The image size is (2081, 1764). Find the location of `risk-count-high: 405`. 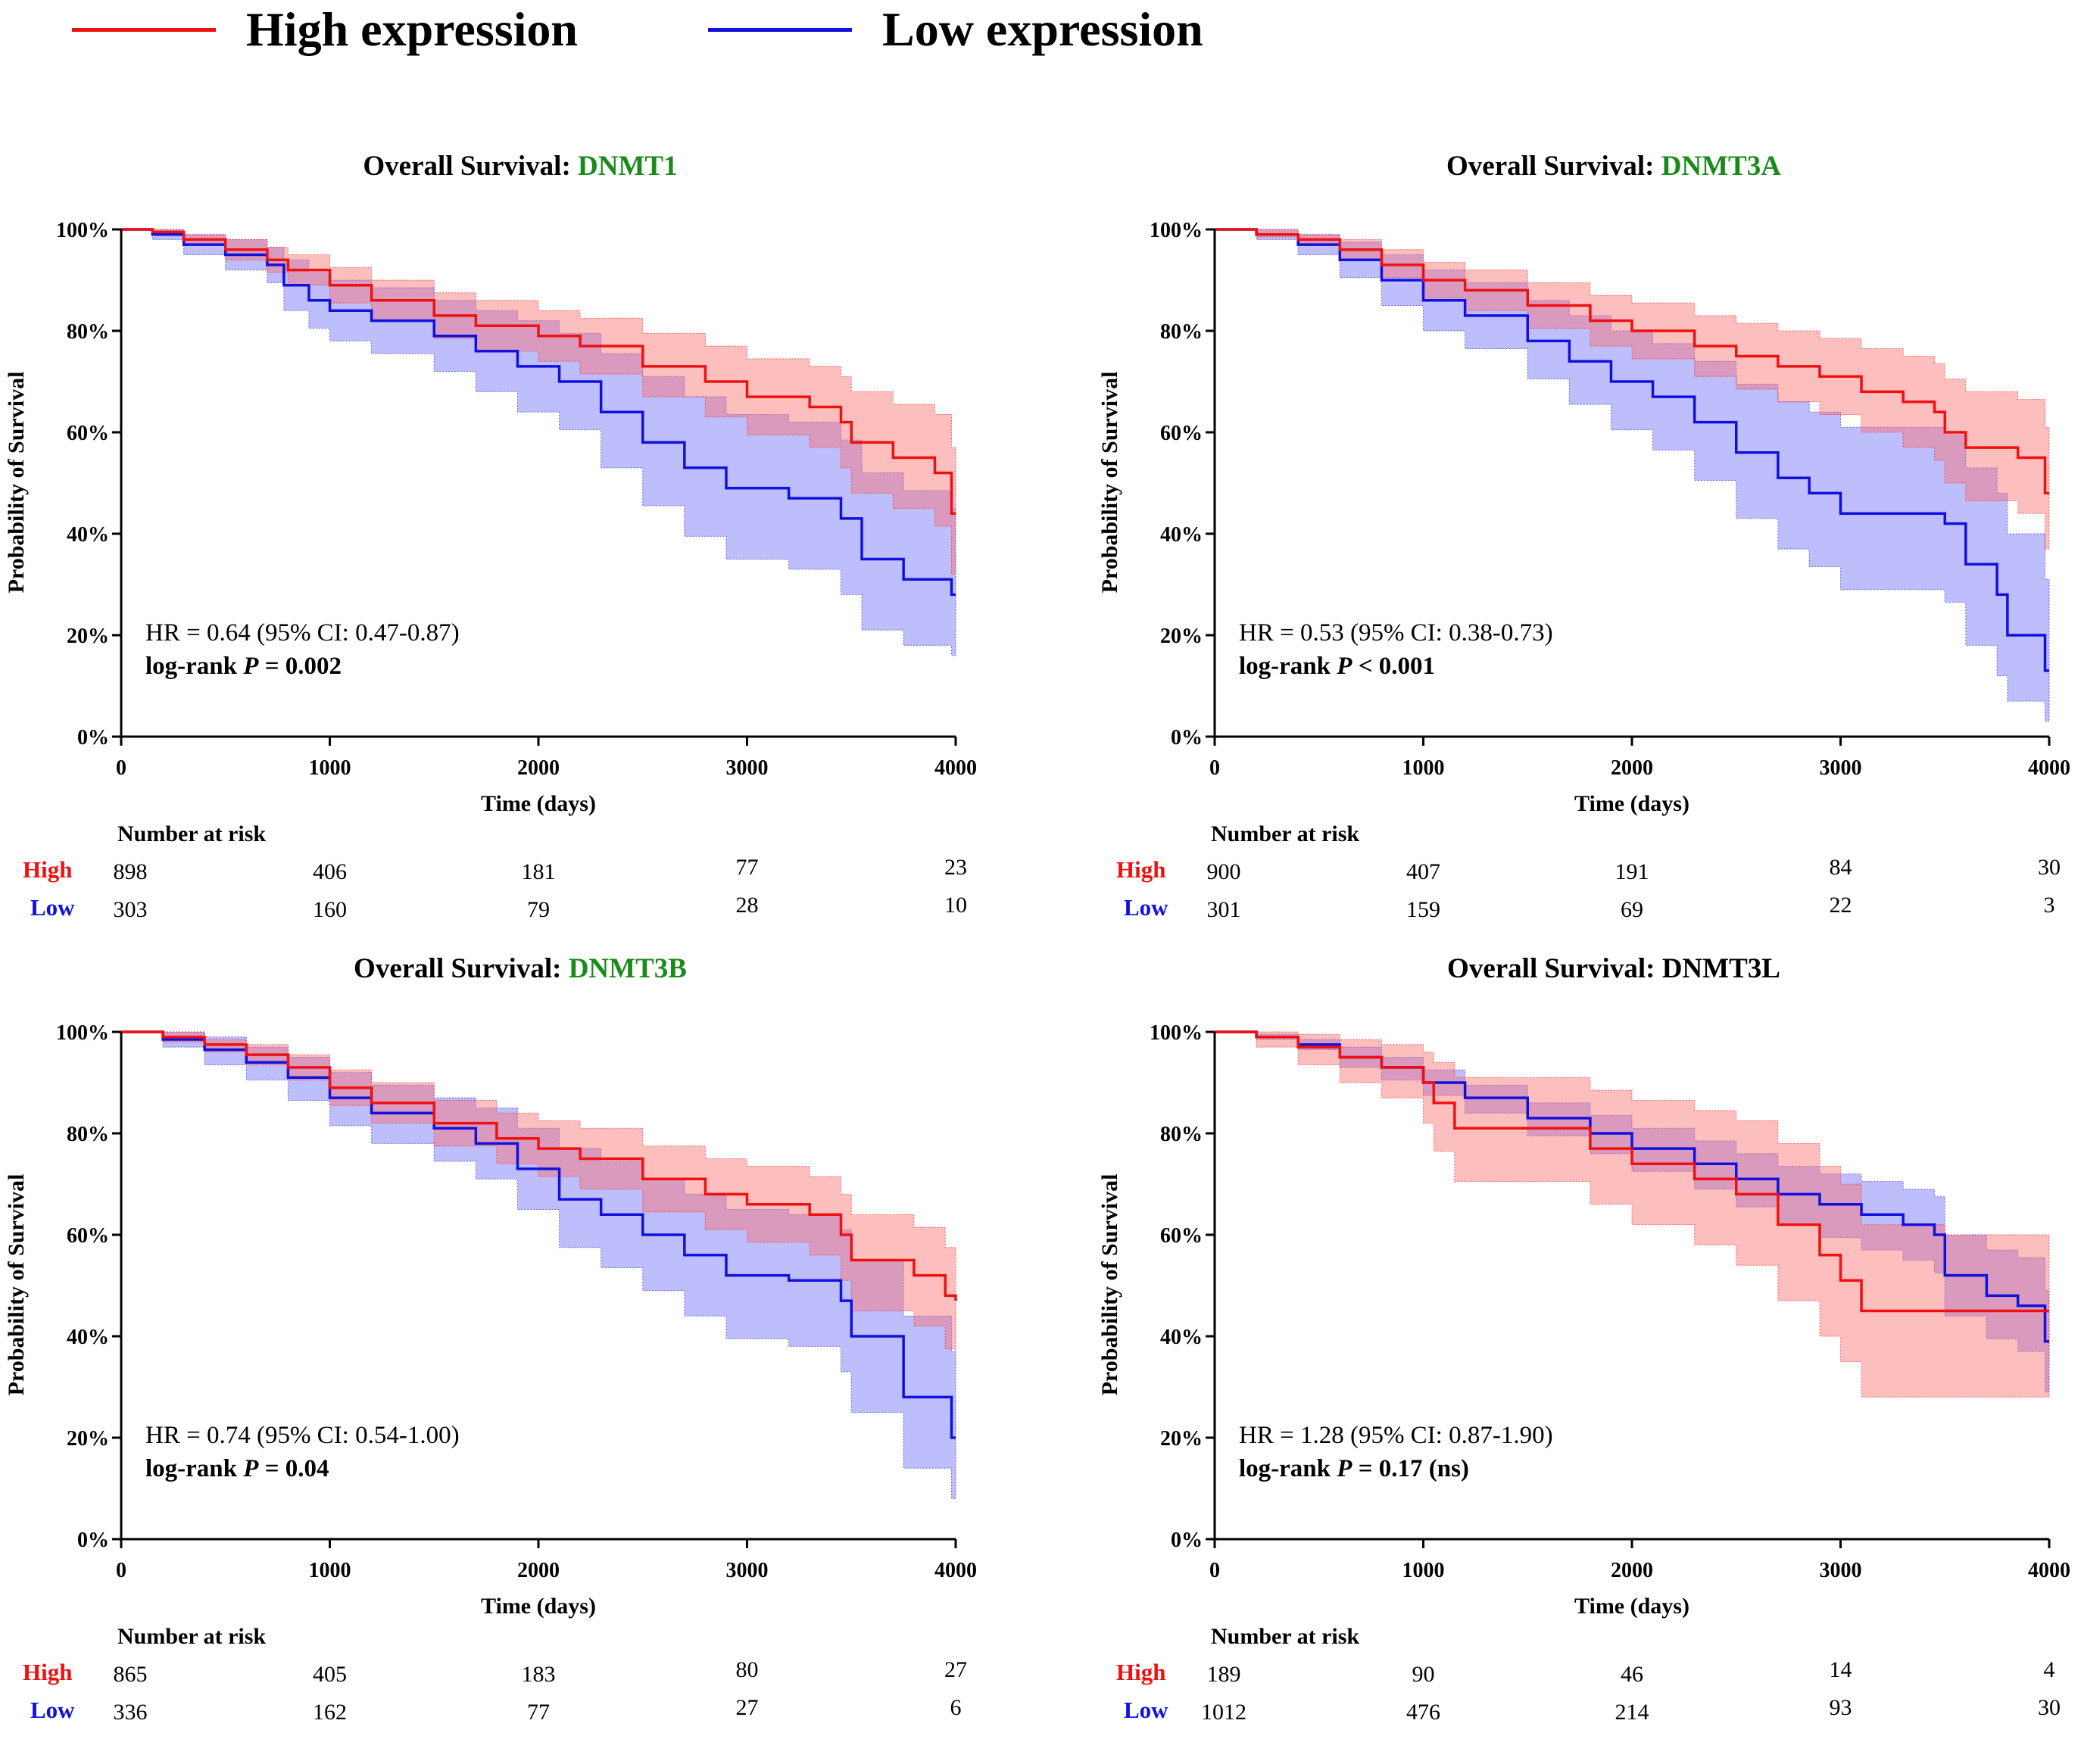

risk-count-high: 405 is located at coordinates (330, 1674).